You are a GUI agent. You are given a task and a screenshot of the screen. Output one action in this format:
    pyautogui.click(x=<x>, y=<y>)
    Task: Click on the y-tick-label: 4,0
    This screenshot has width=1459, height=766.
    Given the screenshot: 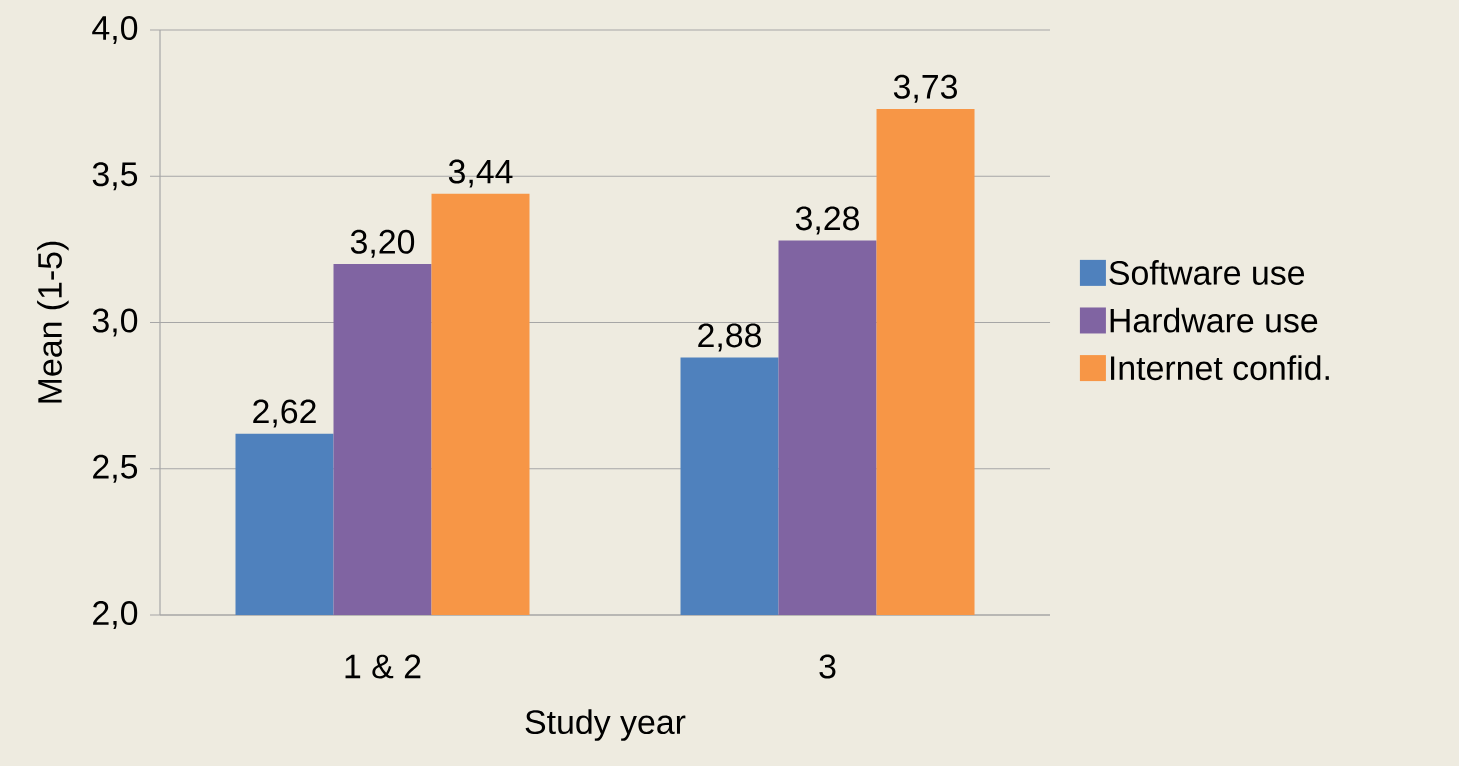 What is the action you would take?
    pyautogui.click(x=115, y=29)
    